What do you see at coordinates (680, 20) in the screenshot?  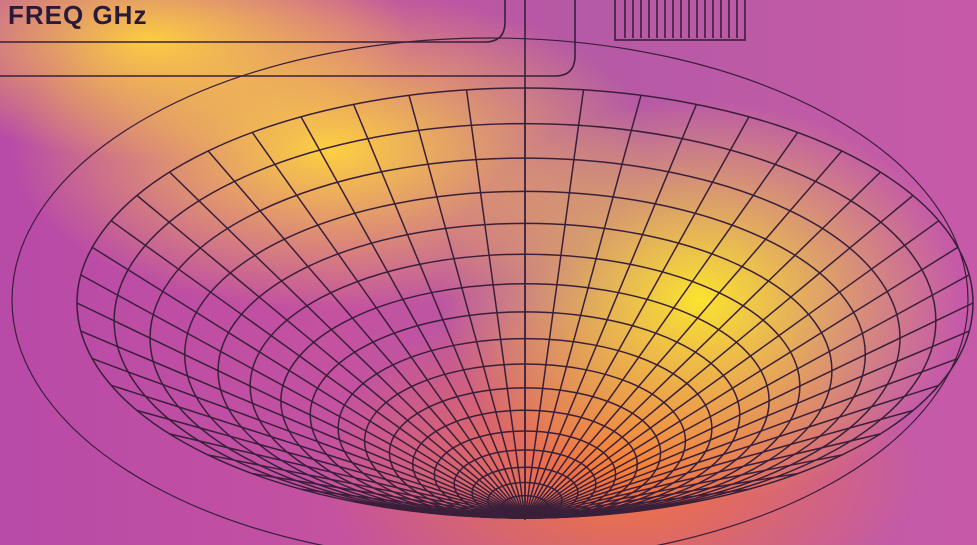 I see `connector` at bounding box center [680, 20].